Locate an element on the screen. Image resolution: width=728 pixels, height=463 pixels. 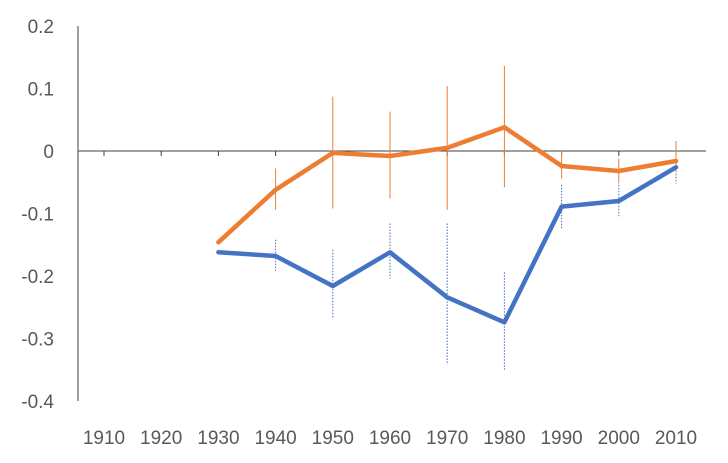
y-tick-label: -0.1 is located at coordinates (37, 215).